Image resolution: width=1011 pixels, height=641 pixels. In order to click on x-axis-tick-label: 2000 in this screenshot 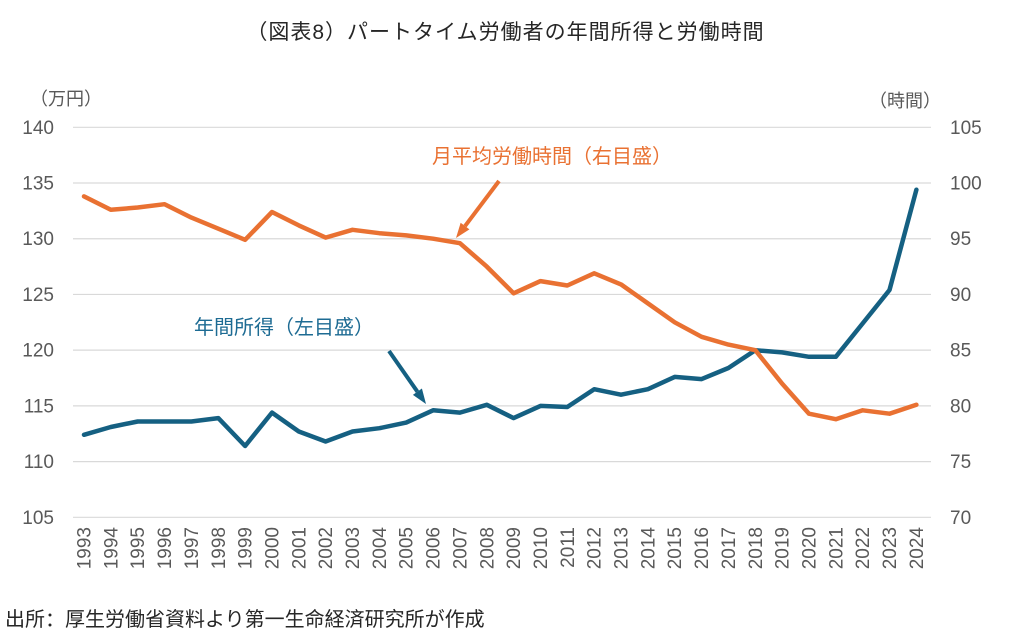, I will do `click(272, 548)`.